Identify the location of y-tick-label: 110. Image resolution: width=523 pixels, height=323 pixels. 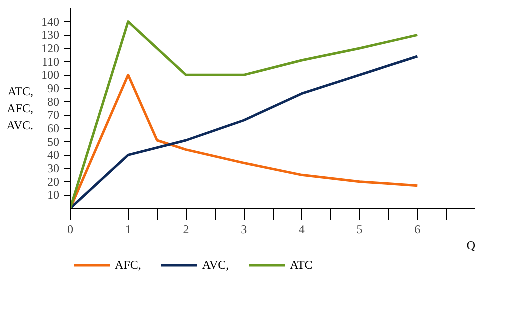
(51, 61).